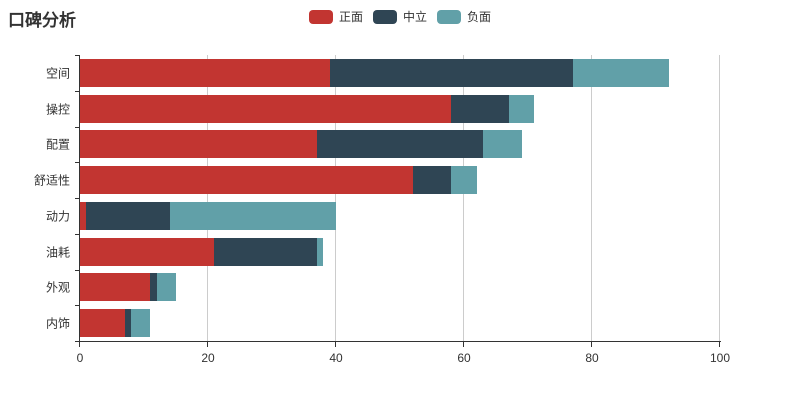 This screenshot has width=800, height=400. I want to click on x-axis-tick-label: 40, so click(336, 358).